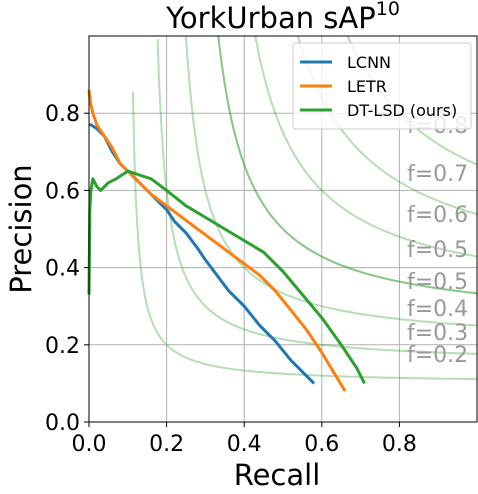 The height and width of the screenshot is (494, 478). I want to click on legend-items: LCNN LETR DT-LSD (ours), so click(378, 86).